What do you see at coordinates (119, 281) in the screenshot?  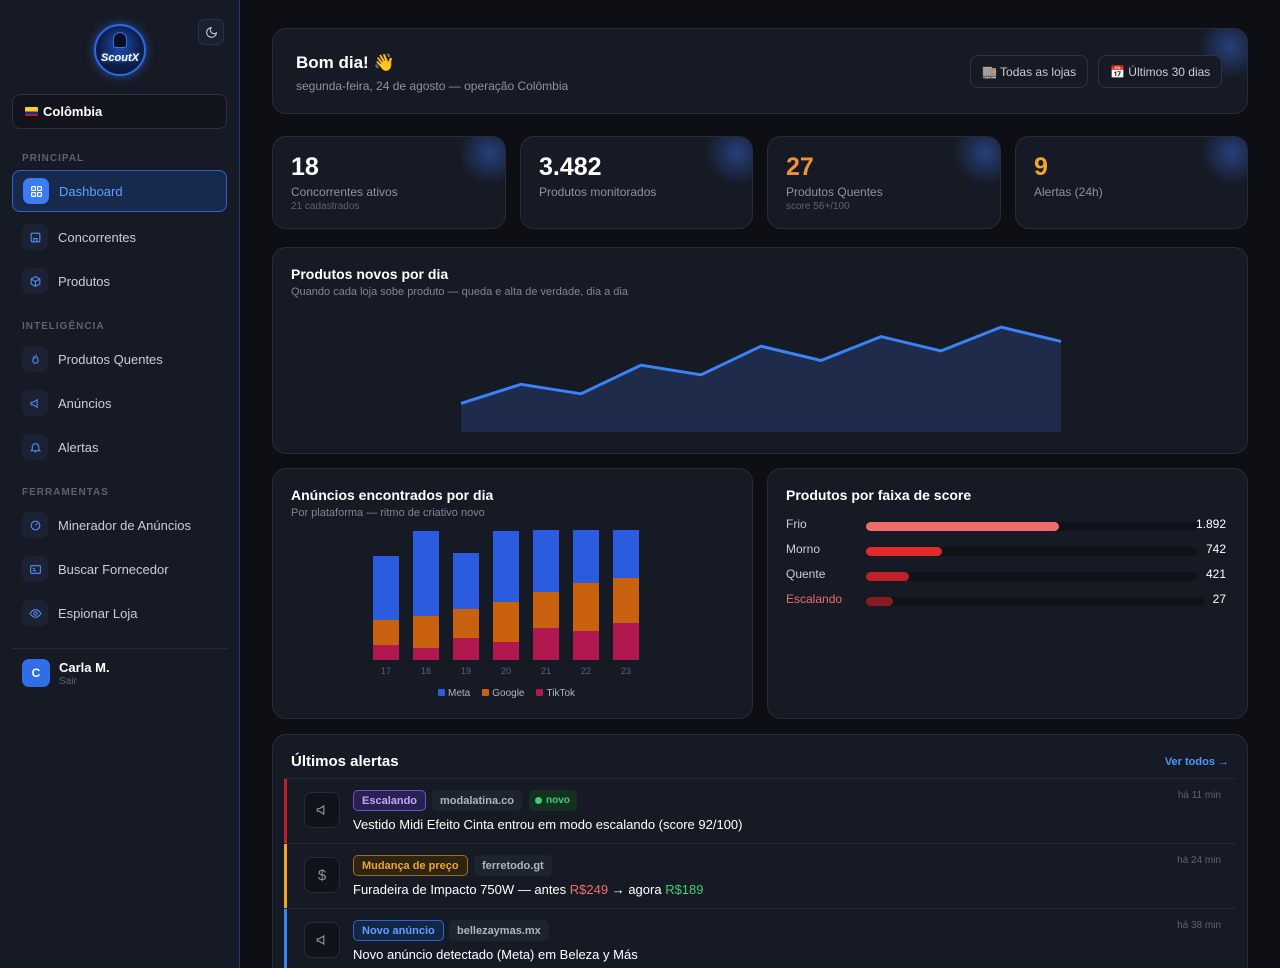 I see `sidebar-item-produtos: Produtos` at bounding box center [119, 281].